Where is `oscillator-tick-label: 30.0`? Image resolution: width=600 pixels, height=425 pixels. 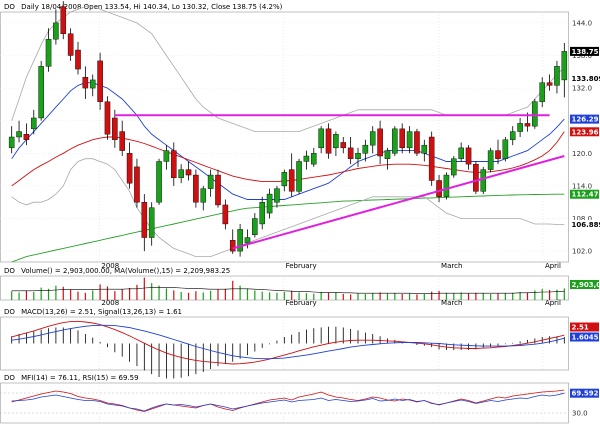
oscillator-tick-label: 30.0 is located at coordinates (580, 414).